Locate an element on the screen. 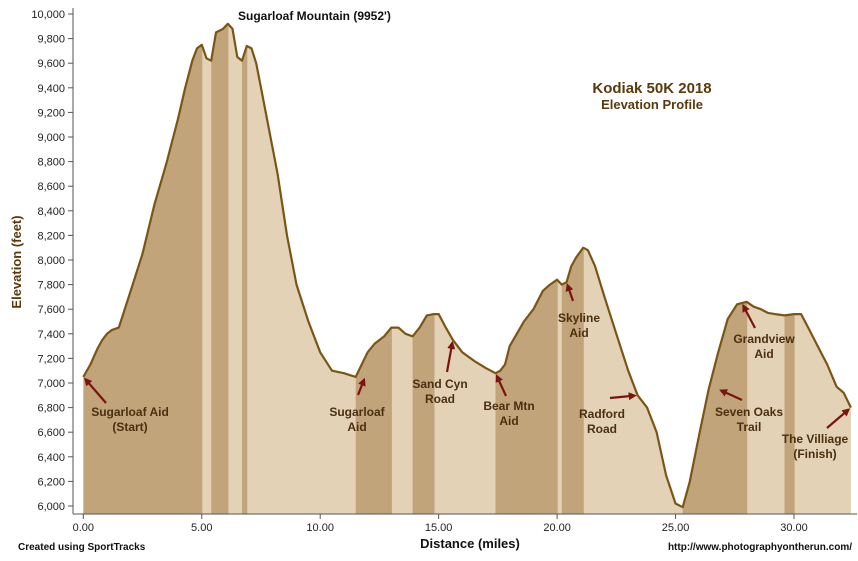  y-tick-label: 6,600 is located at coordinates (51, 433).